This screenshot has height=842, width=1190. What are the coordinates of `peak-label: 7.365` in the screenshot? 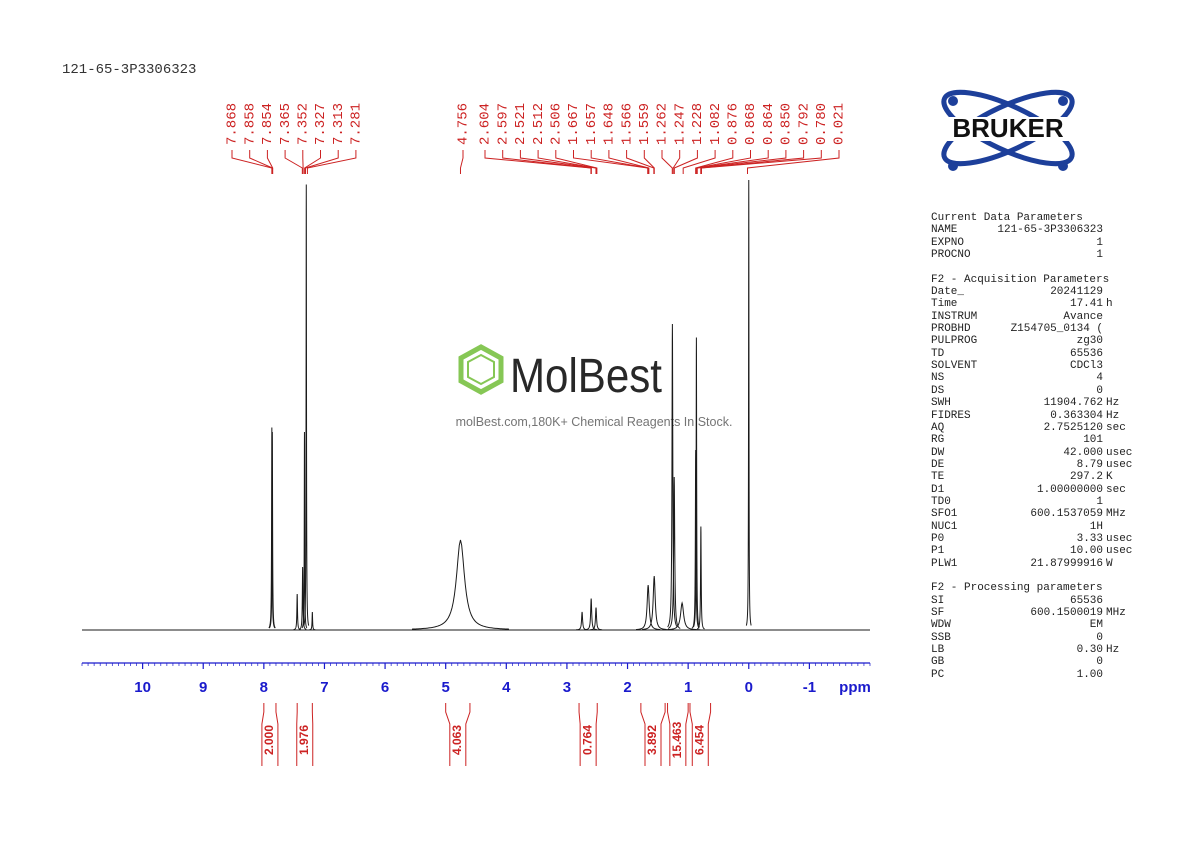 It's located at (286, 124).